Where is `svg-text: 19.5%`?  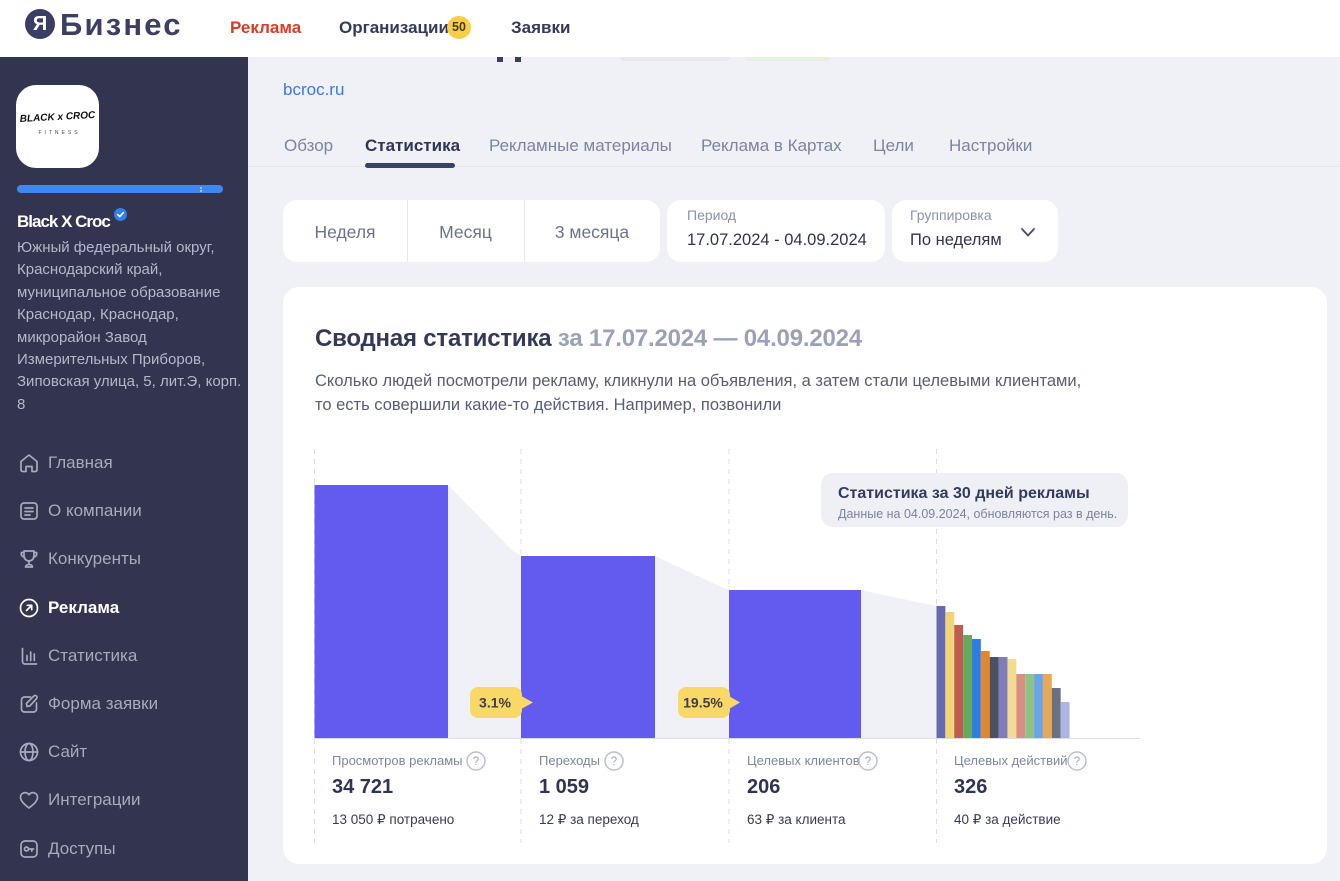 svg-text: 19.5% is located at coordinates (703, 703).